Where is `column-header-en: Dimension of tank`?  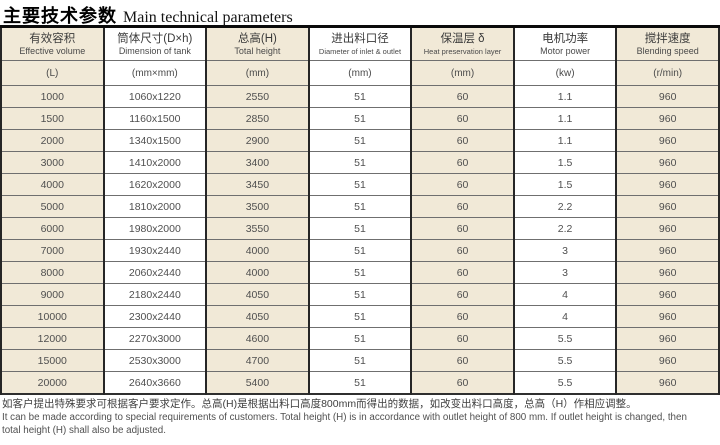 column-header-en: Dimension of tank is located at coordinates (154, 50).